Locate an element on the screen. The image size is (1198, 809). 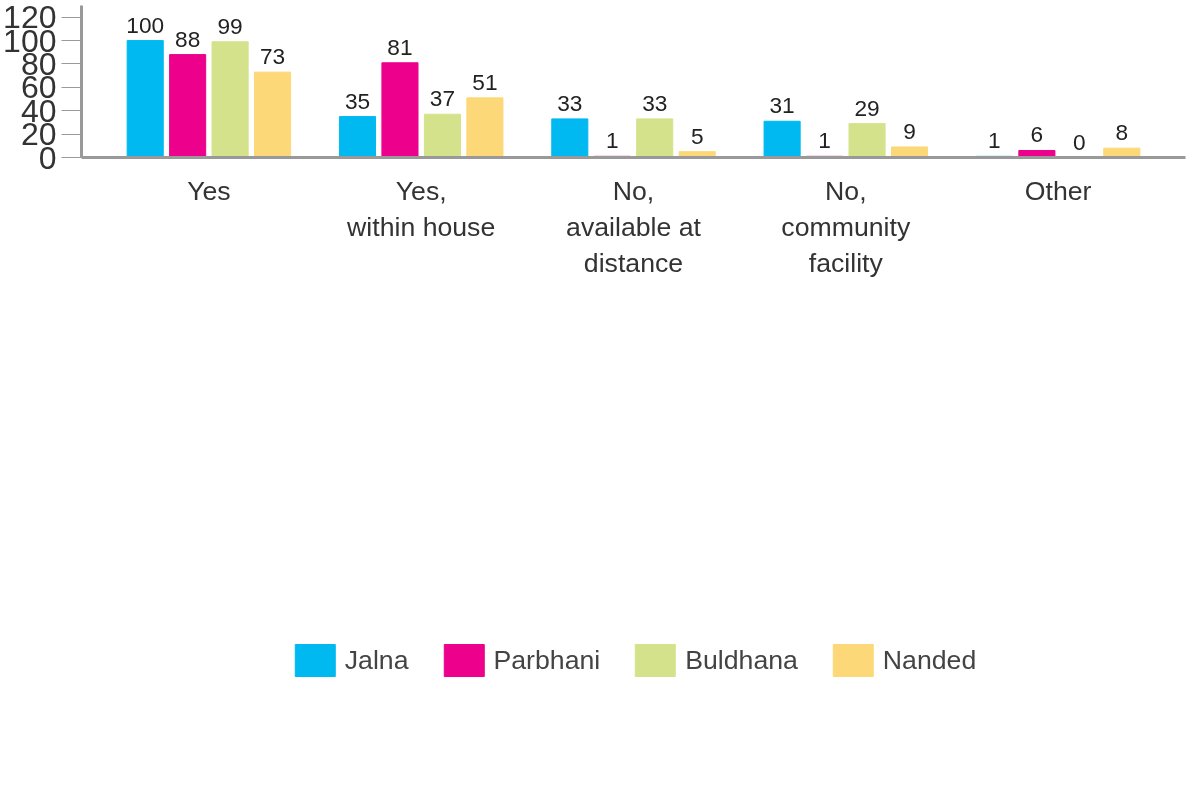
legend-label: Buldhana is located at coordinates (741, 660).